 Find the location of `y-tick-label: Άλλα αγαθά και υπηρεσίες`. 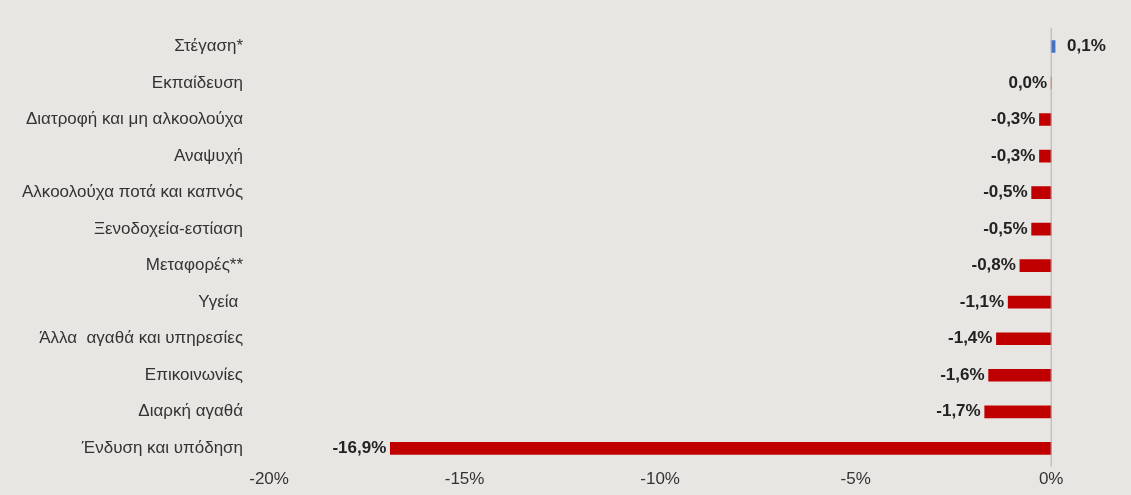

y-tick-label: Άλλα αγαθά και υπηρεσίες is located at coordinates (141, 338).